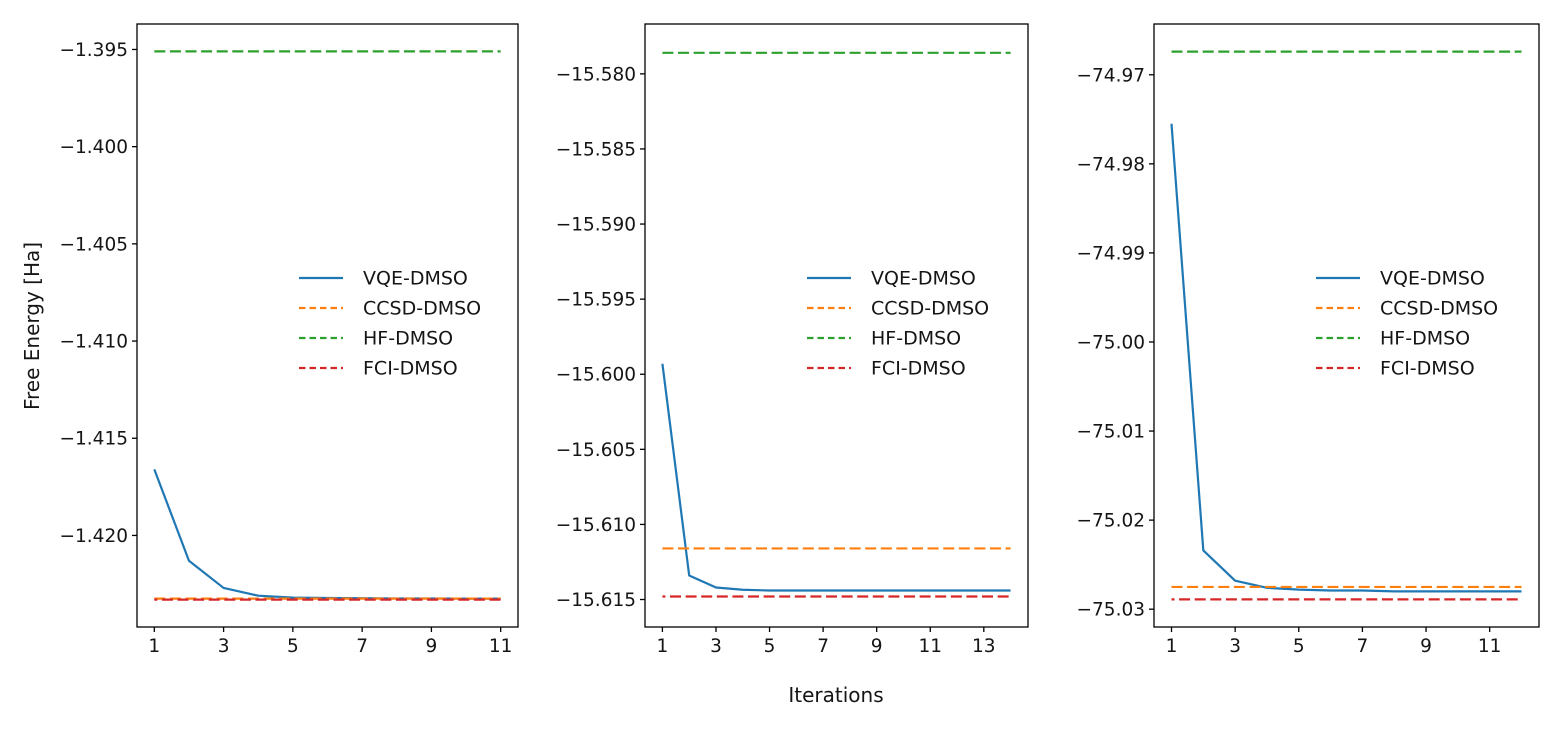 Image resolution: width=1559 pixels, height=730 pixels. I want to click on y-tick-label: −1.405, so click(94, 244).